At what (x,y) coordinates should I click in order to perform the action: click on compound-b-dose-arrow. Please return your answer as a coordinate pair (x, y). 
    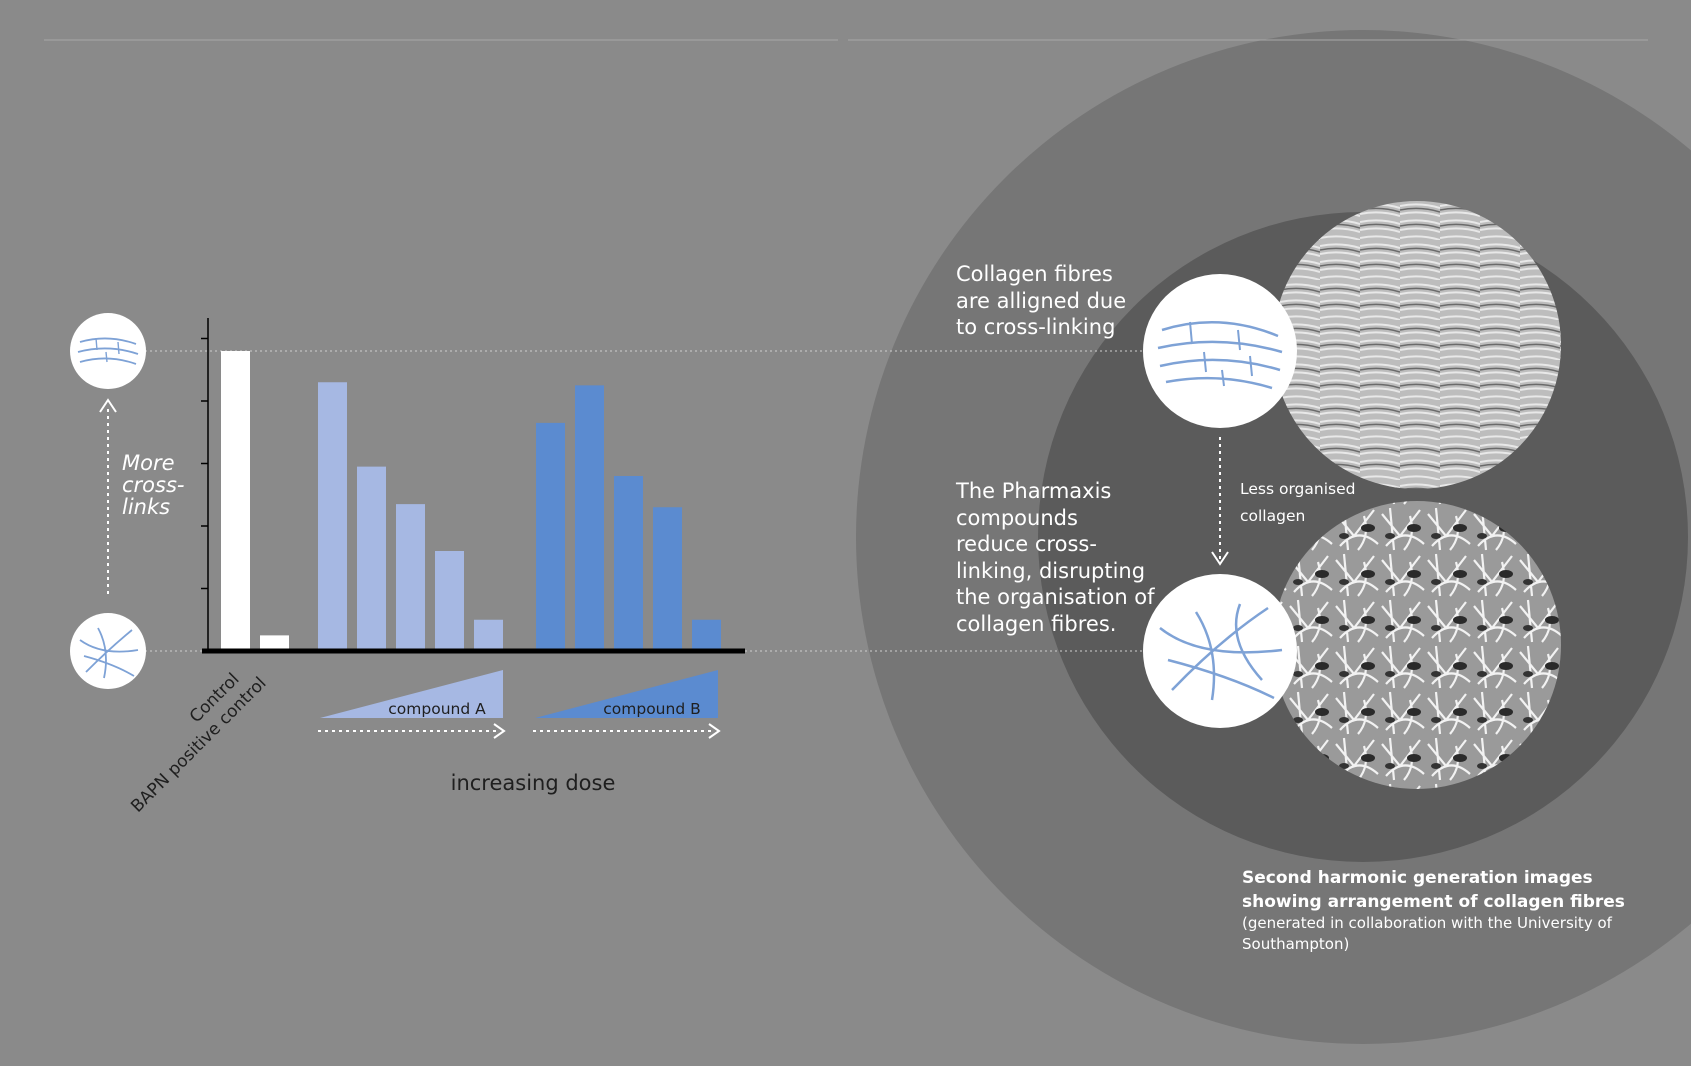
    Looking at the image, I should click on (627, 731).